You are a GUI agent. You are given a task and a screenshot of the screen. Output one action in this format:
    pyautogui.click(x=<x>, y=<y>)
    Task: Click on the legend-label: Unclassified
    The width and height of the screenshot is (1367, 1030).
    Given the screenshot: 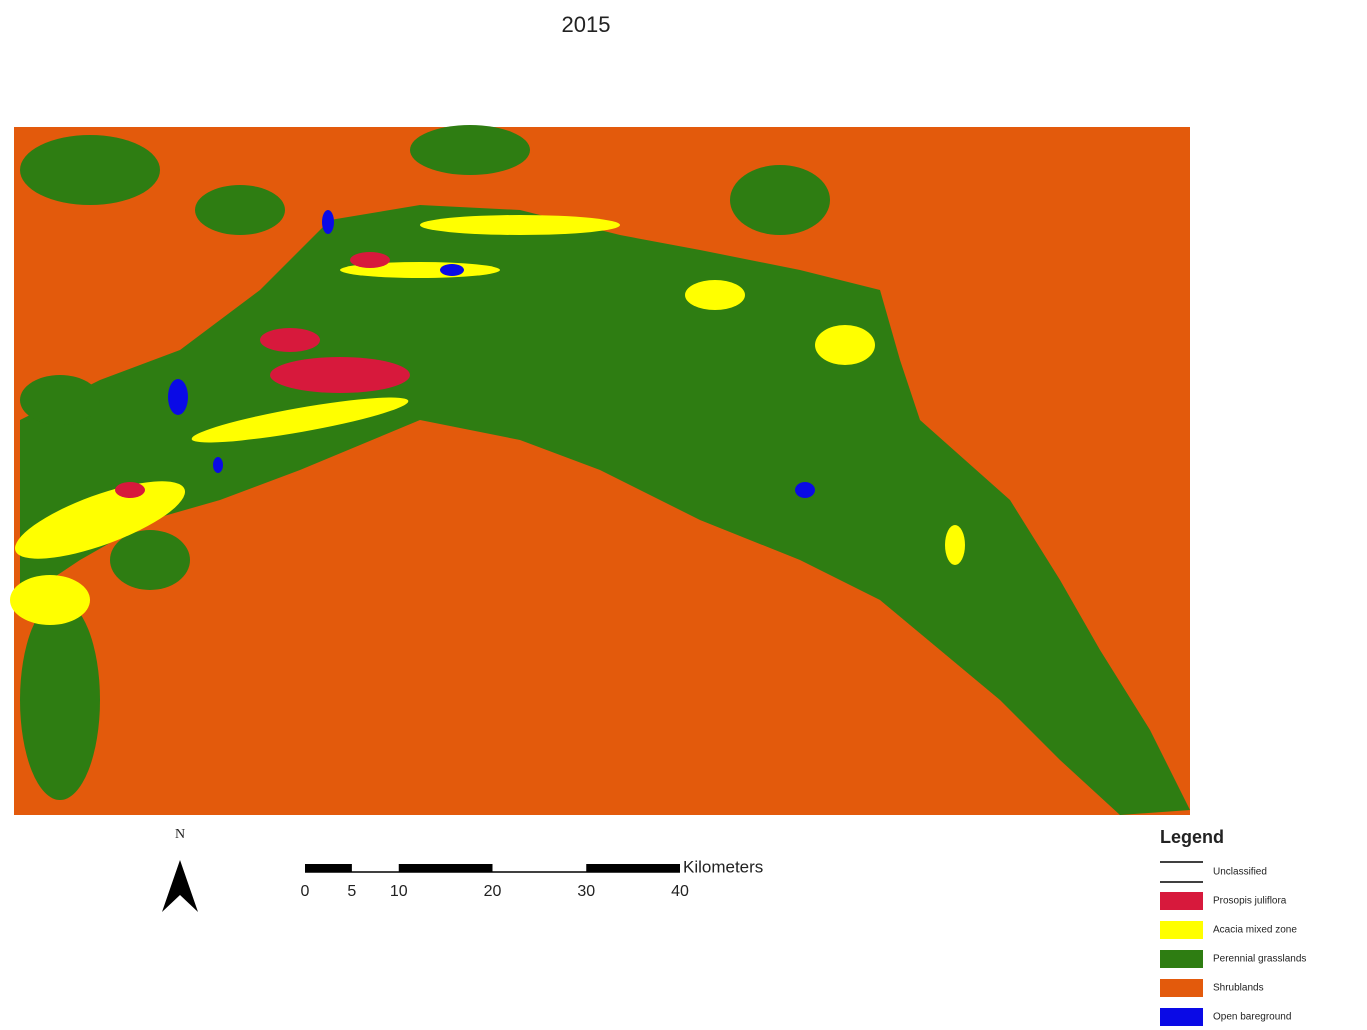 What is the action you would take?
    pyautogui.click(x=1240, y=872)
    